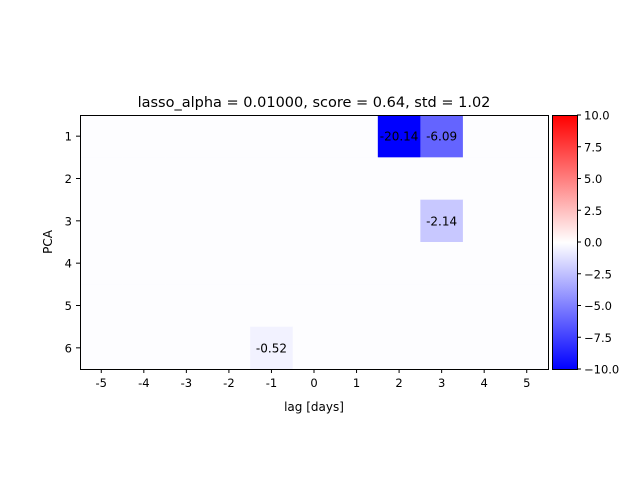 This screenshot has height=480, width=640. I want to click on x-tick-label: 0, so click(313, 383).